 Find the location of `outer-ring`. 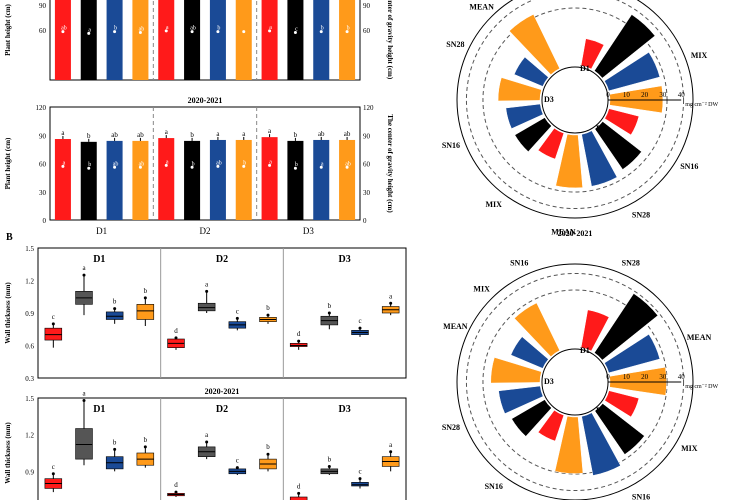

outer-ring is located at coordinates (575, 109).